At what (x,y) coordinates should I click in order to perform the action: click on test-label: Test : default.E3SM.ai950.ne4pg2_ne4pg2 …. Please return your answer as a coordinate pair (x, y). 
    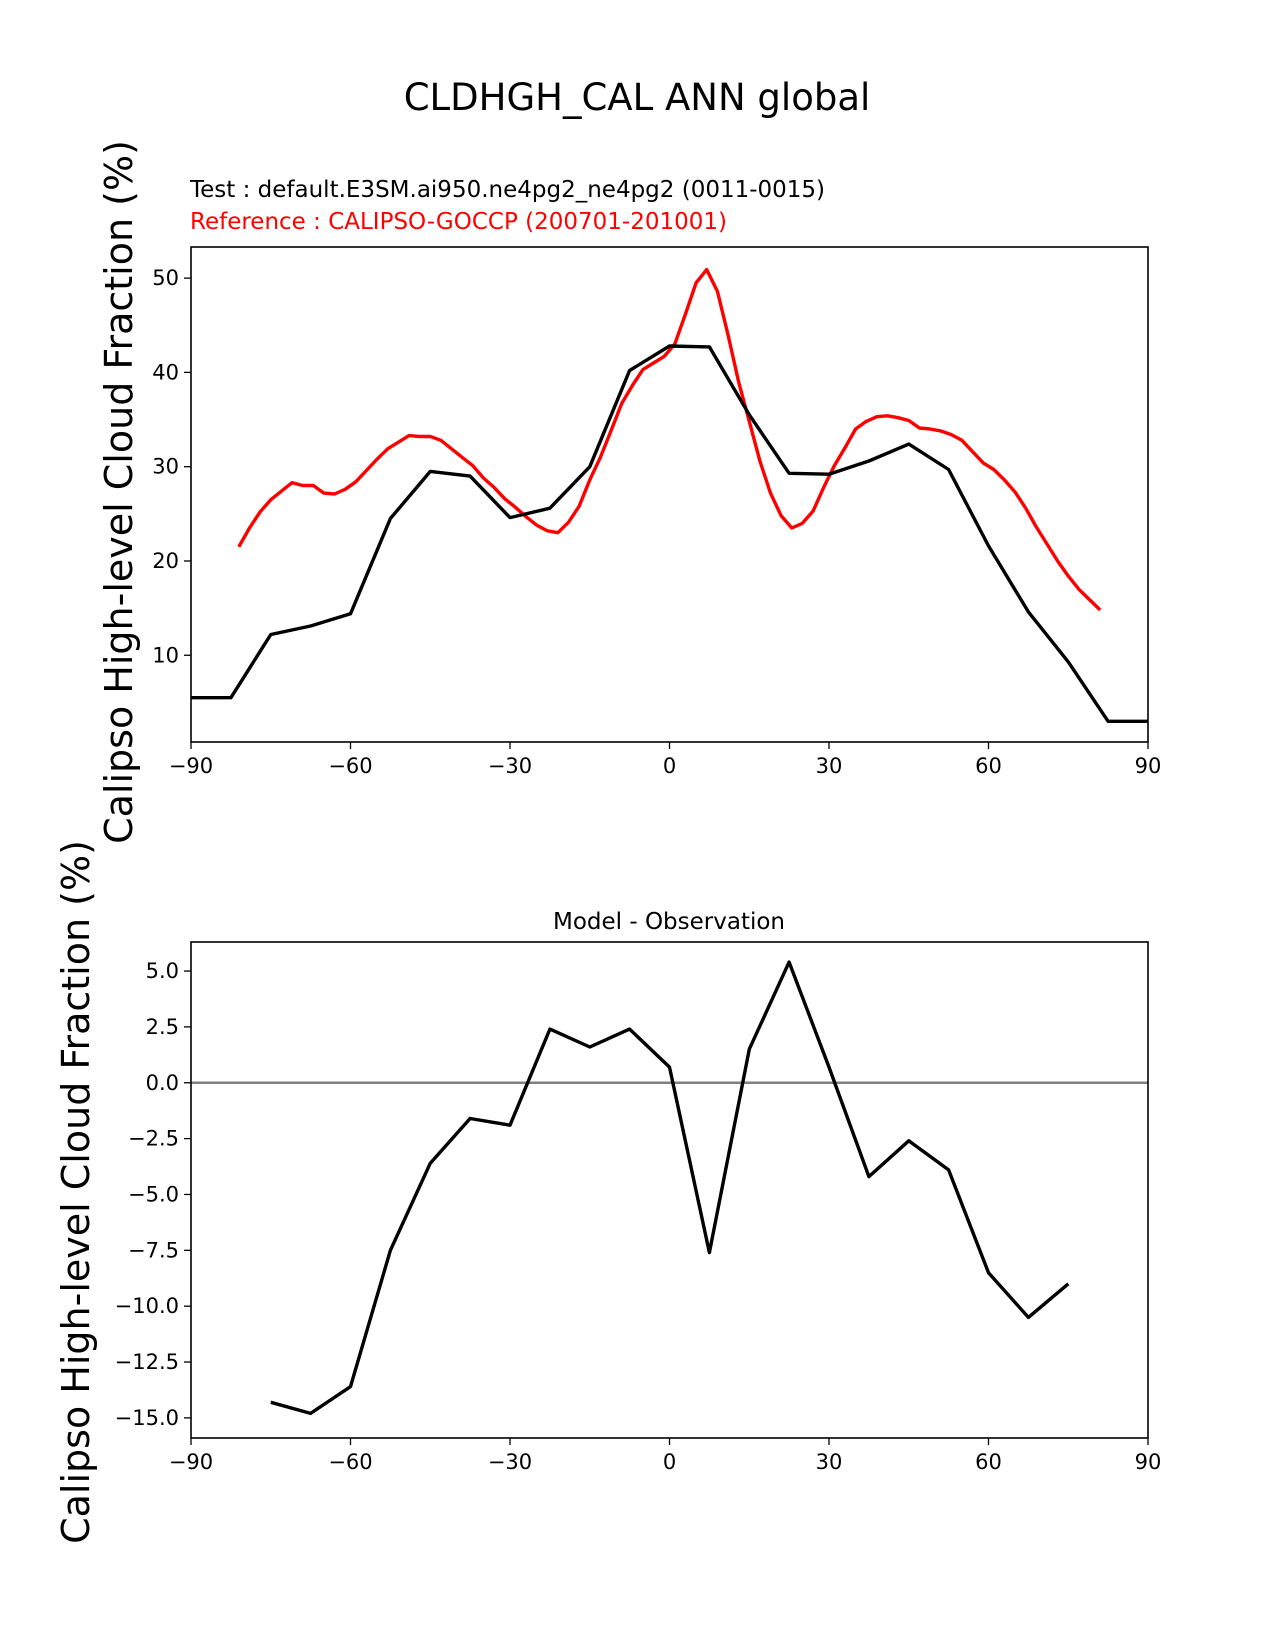
    Looking at the image, I should click on (507, 190).